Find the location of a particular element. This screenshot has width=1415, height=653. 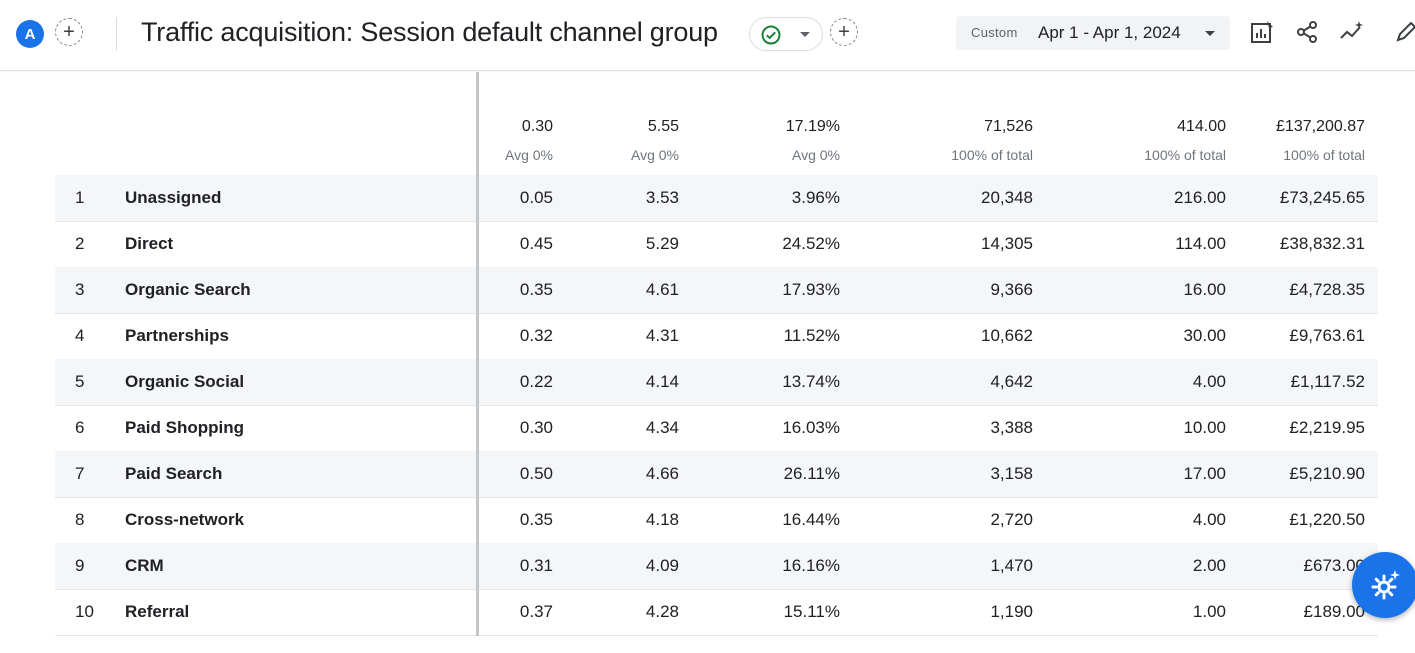

metric-cell: £1,220.50 is located at coordinates (1327, 519).